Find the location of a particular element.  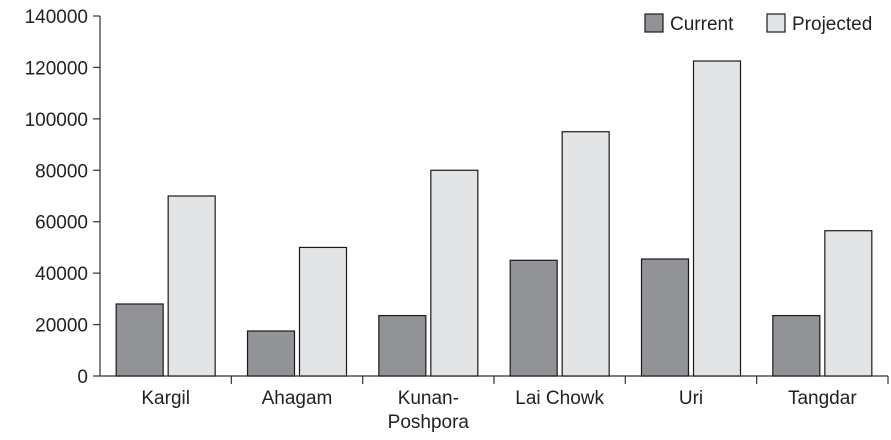

y-tick-label: 100000 is located at coordinates (56, 120).